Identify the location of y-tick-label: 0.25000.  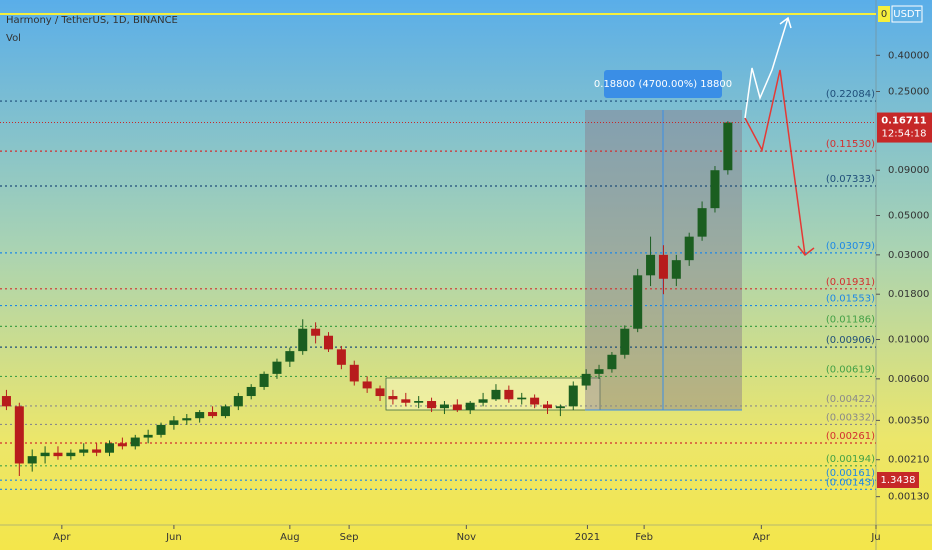
(908, 92).